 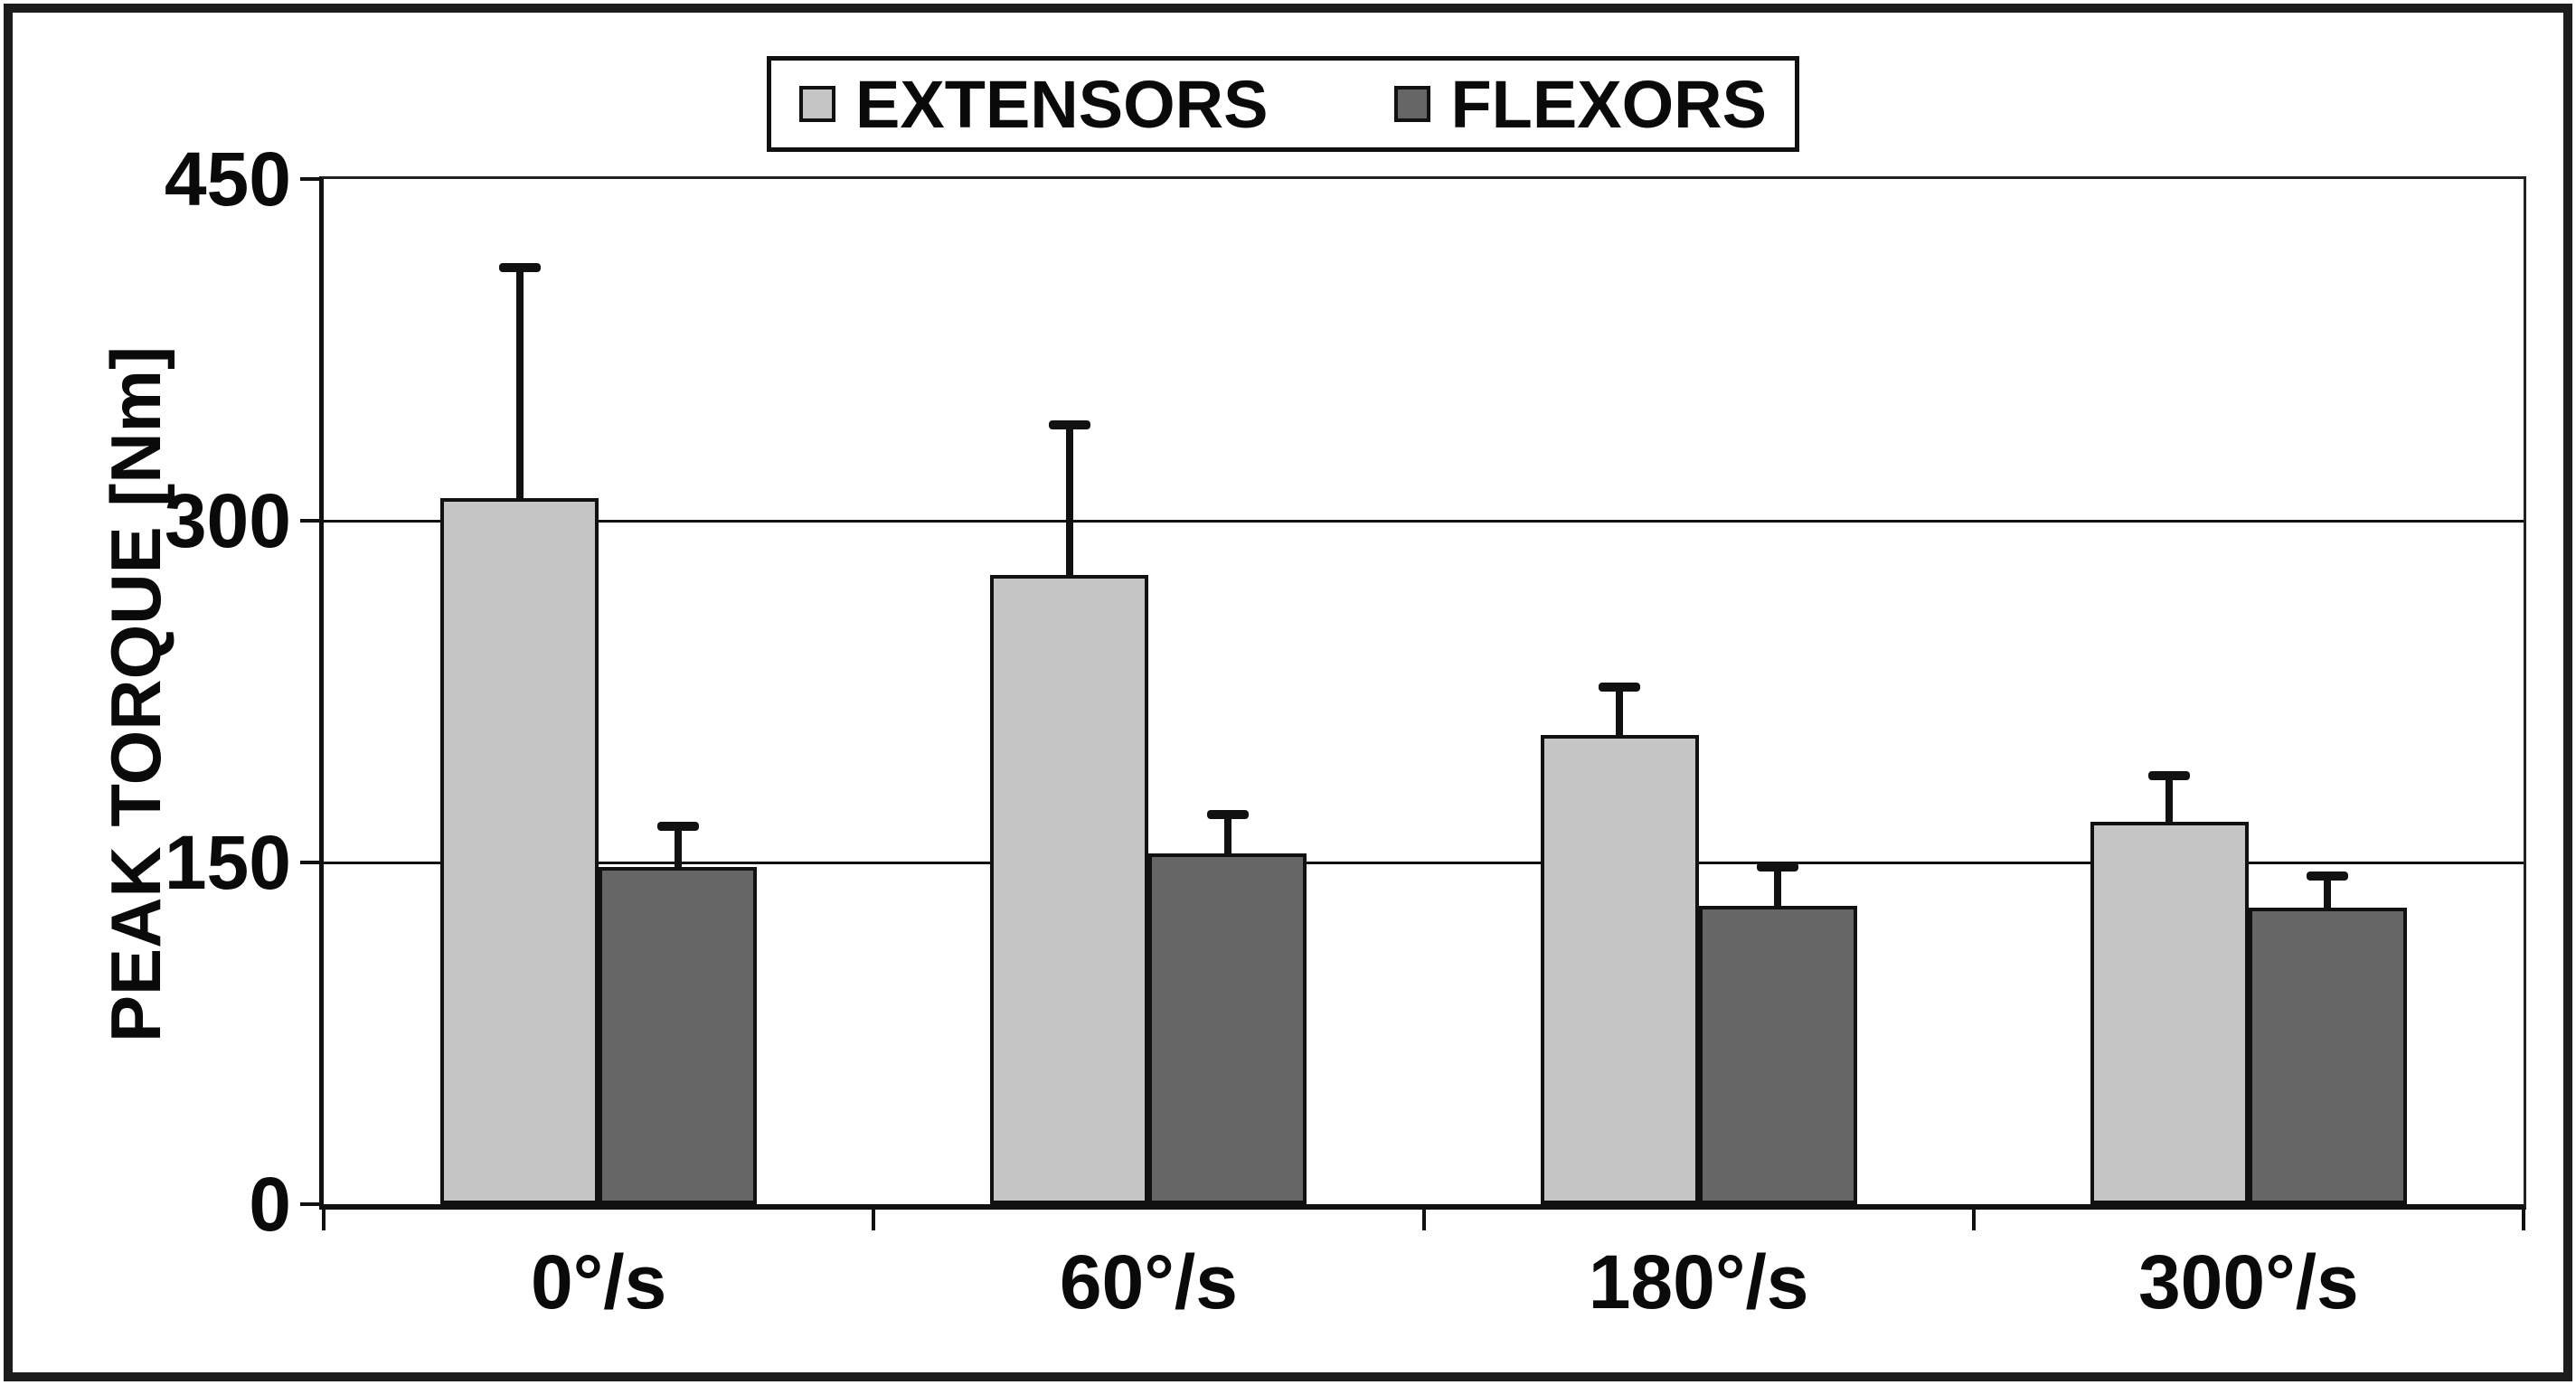 I want to click on bar-flexors-180°/s, so click(x=1777, y=1054).